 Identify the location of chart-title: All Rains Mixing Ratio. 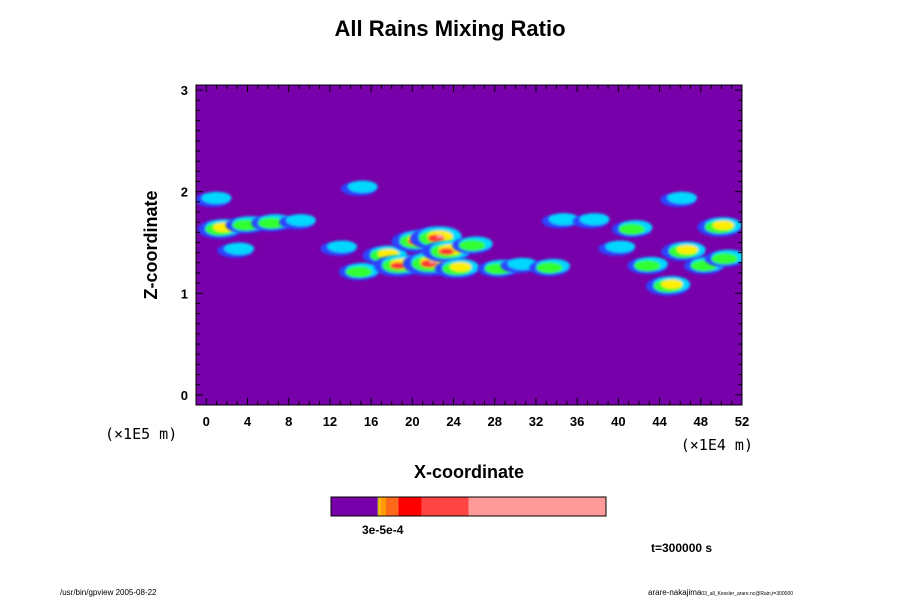
(450, 28).